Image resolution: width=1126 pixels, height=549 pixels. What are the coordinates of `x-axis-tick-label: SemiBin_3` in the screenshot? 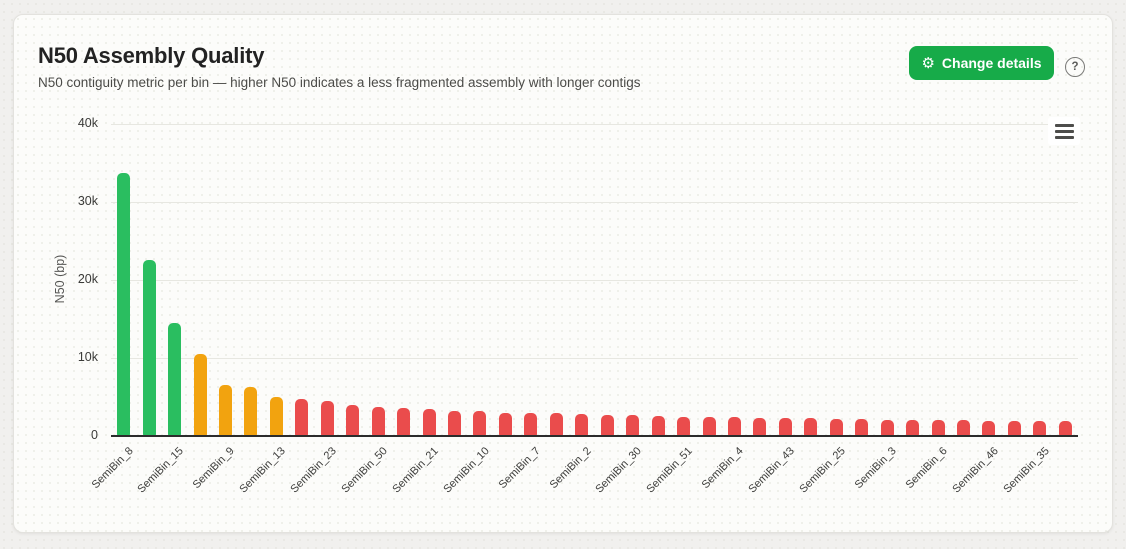 It's located at (875, 468).